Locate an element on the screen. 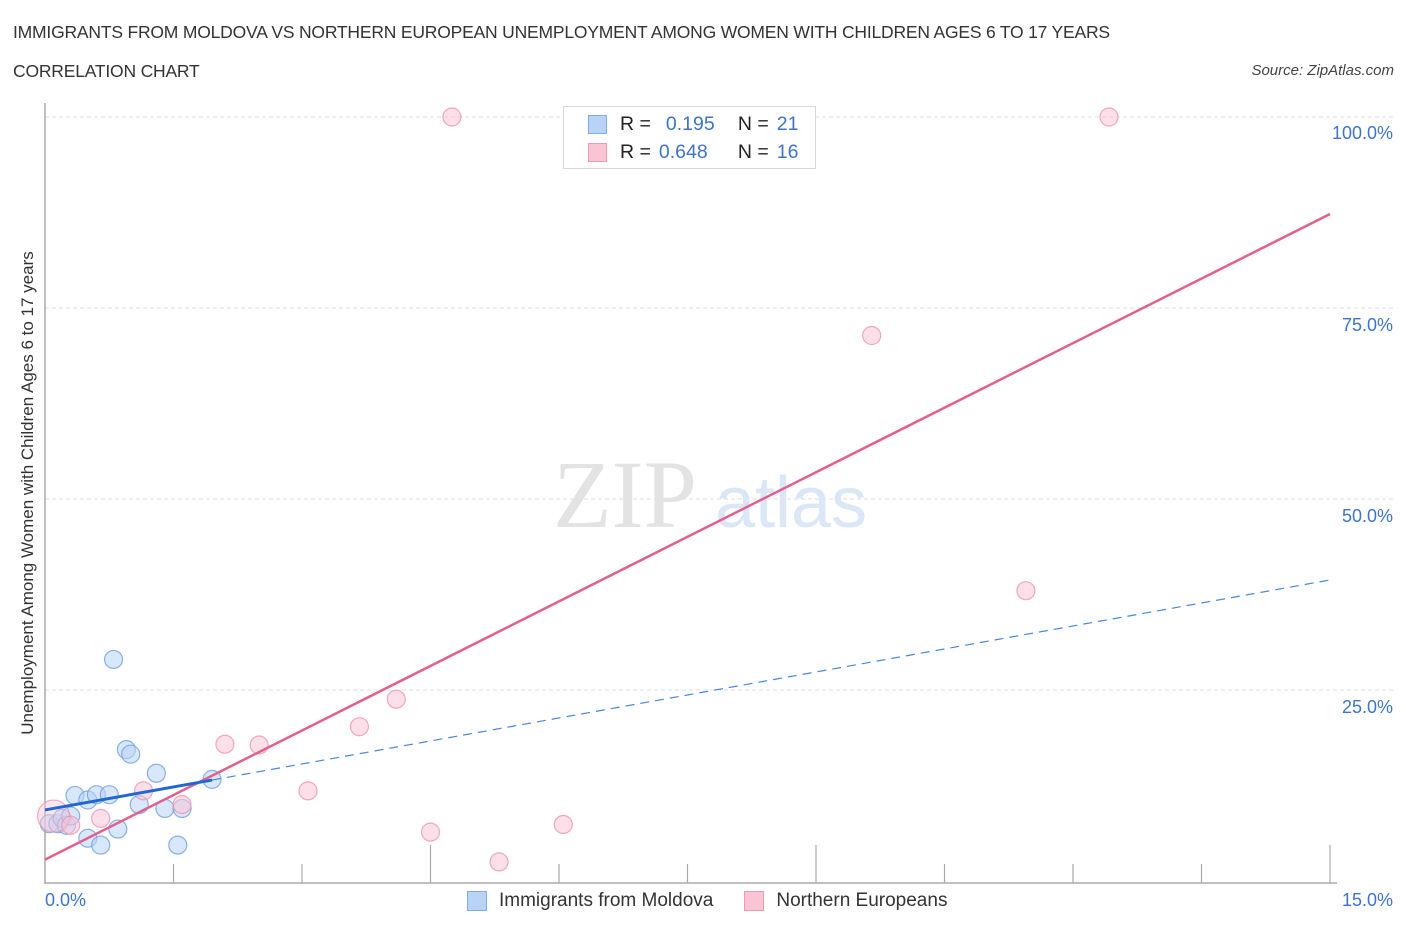 This screenshot has width=1406, height=930. r-value: 0.195 is located at coordinates (690, 123).